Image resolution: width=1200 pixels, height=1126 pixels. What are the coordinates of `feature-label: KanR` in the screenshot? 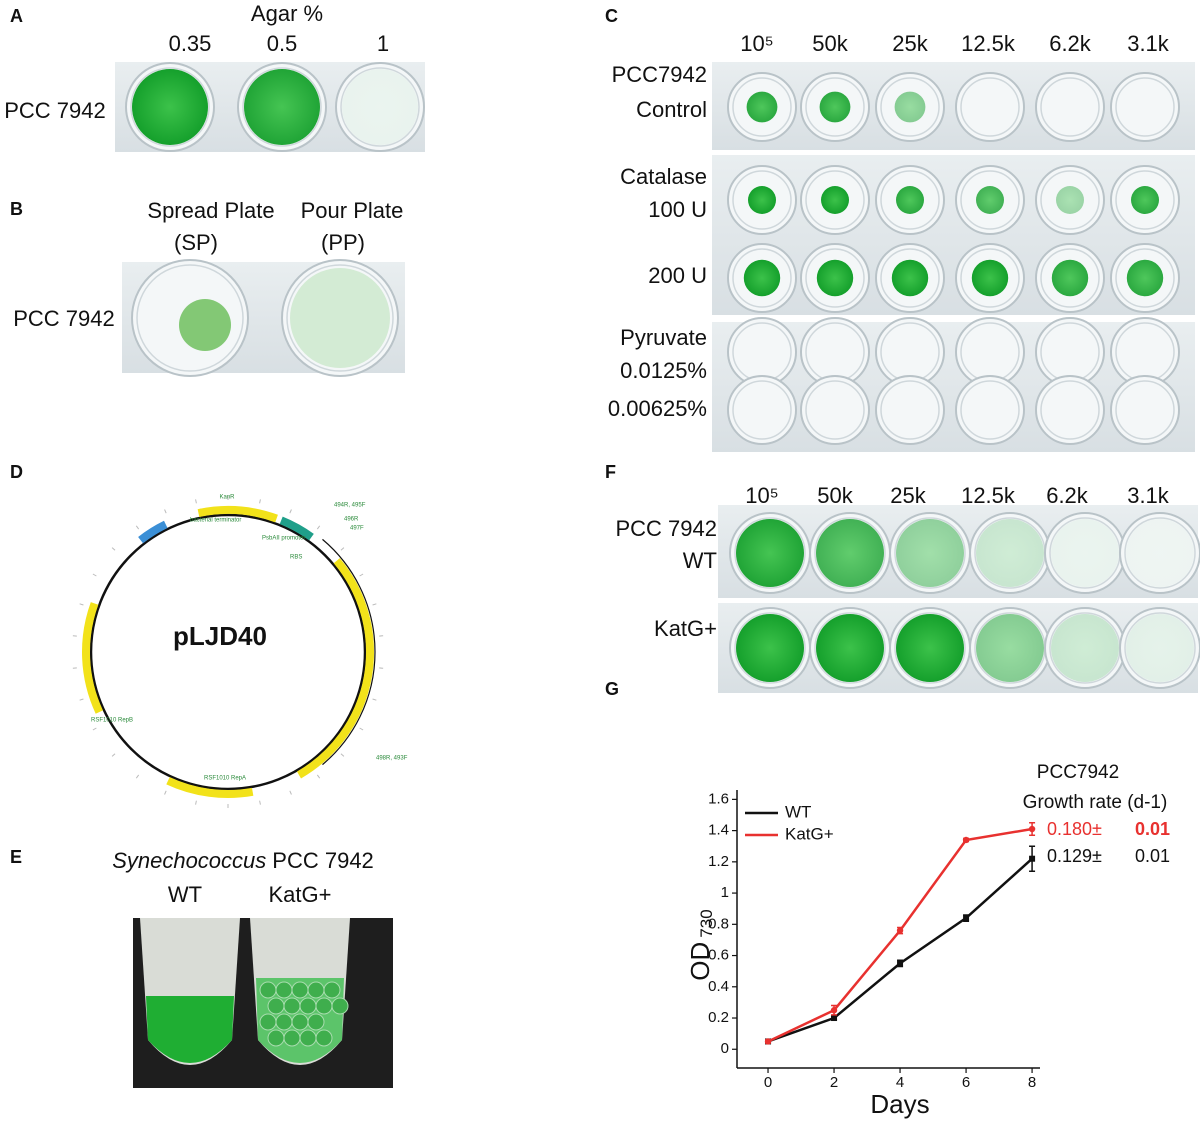 It's located at (227, 498).